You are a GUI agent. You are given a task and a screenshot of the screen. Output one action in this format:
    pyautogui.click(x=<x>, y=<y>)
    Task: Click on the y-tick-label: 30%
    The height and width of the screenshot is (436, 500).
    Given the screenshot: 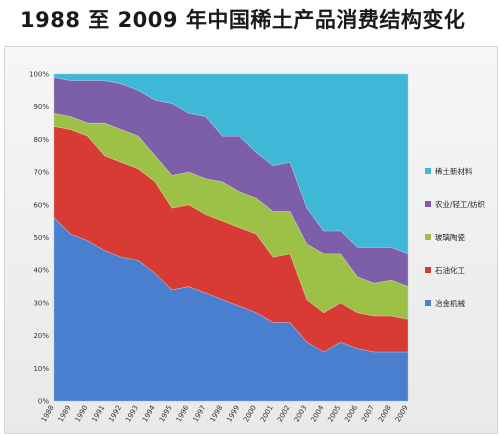 What is the action you would take?
    pyautogui.click(x=41, y=303)
    